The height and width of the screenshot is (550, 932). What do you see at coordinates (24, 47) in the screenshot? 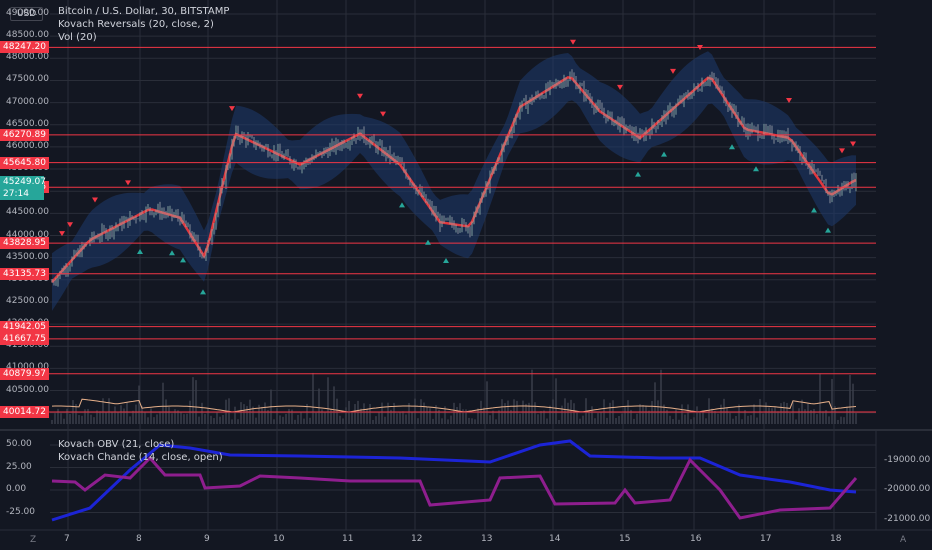
I see `level-tag: 48247.20` at bounding box center [24, 47].